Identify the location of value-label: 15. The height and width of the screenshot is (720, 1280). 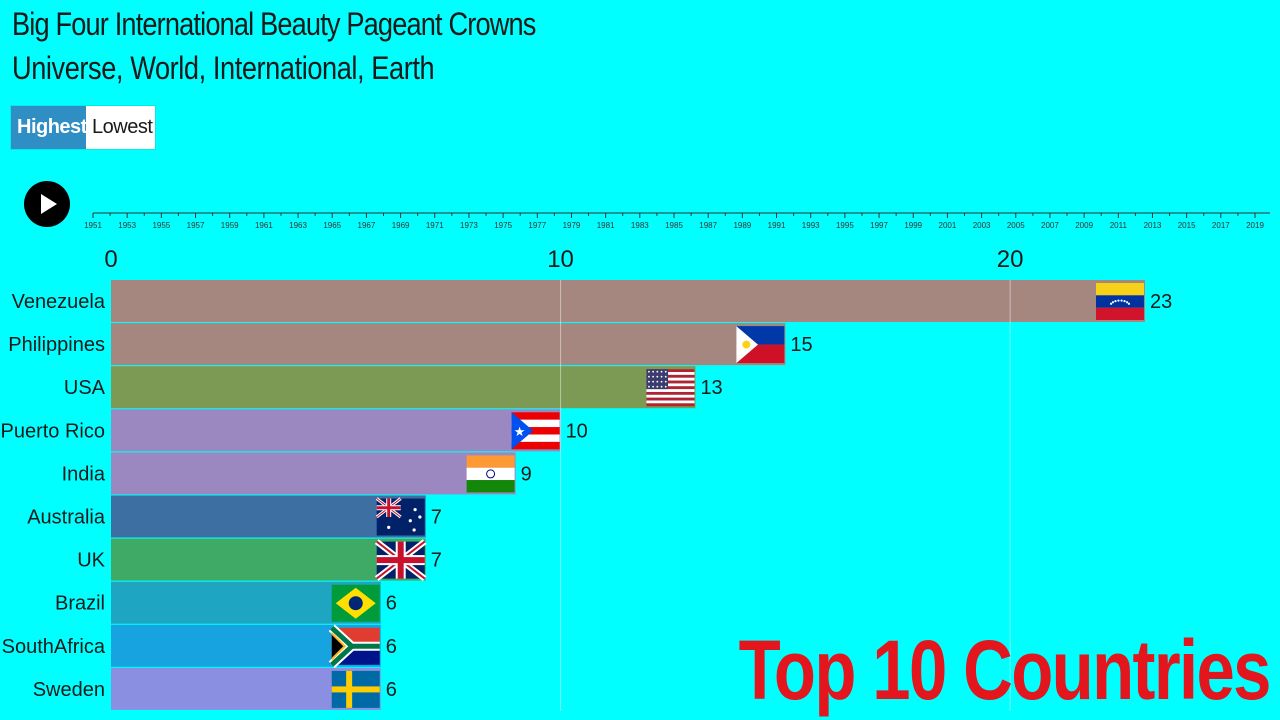
(801, 345).